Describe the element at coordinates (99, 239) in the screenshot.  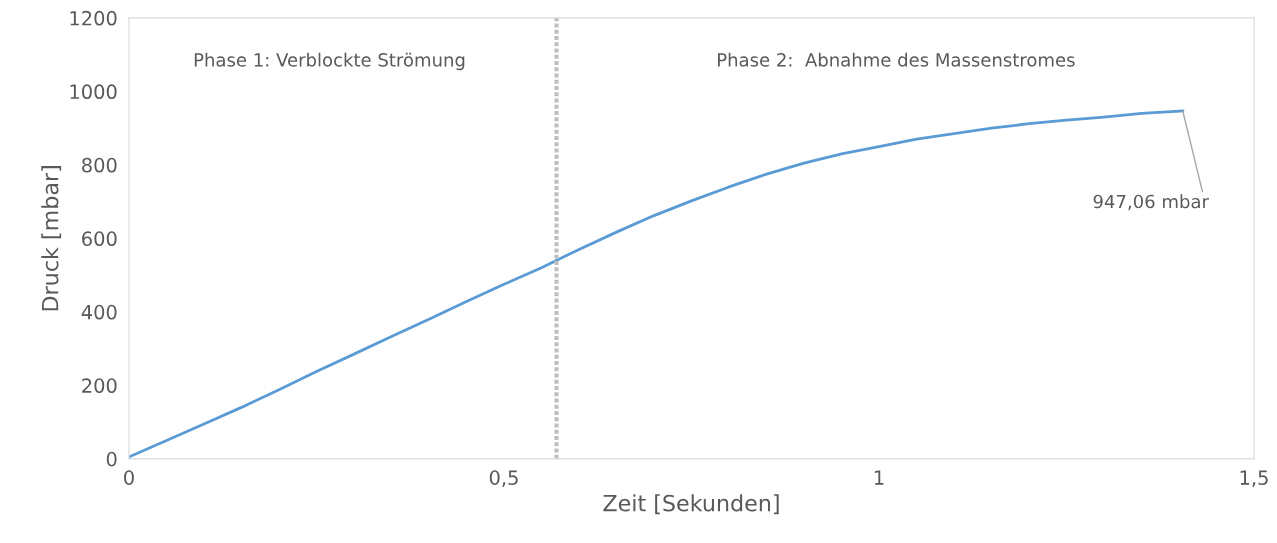
I see `y-tick-label: 600` at that location.